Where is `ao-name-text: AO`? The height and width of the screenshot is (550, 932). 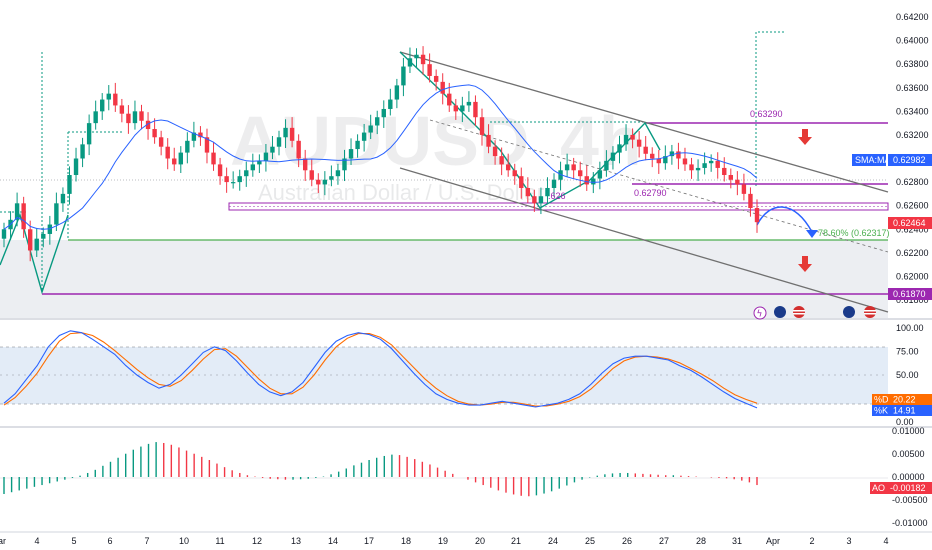 ao-name-text: AO is located at coordinates (878, 488).